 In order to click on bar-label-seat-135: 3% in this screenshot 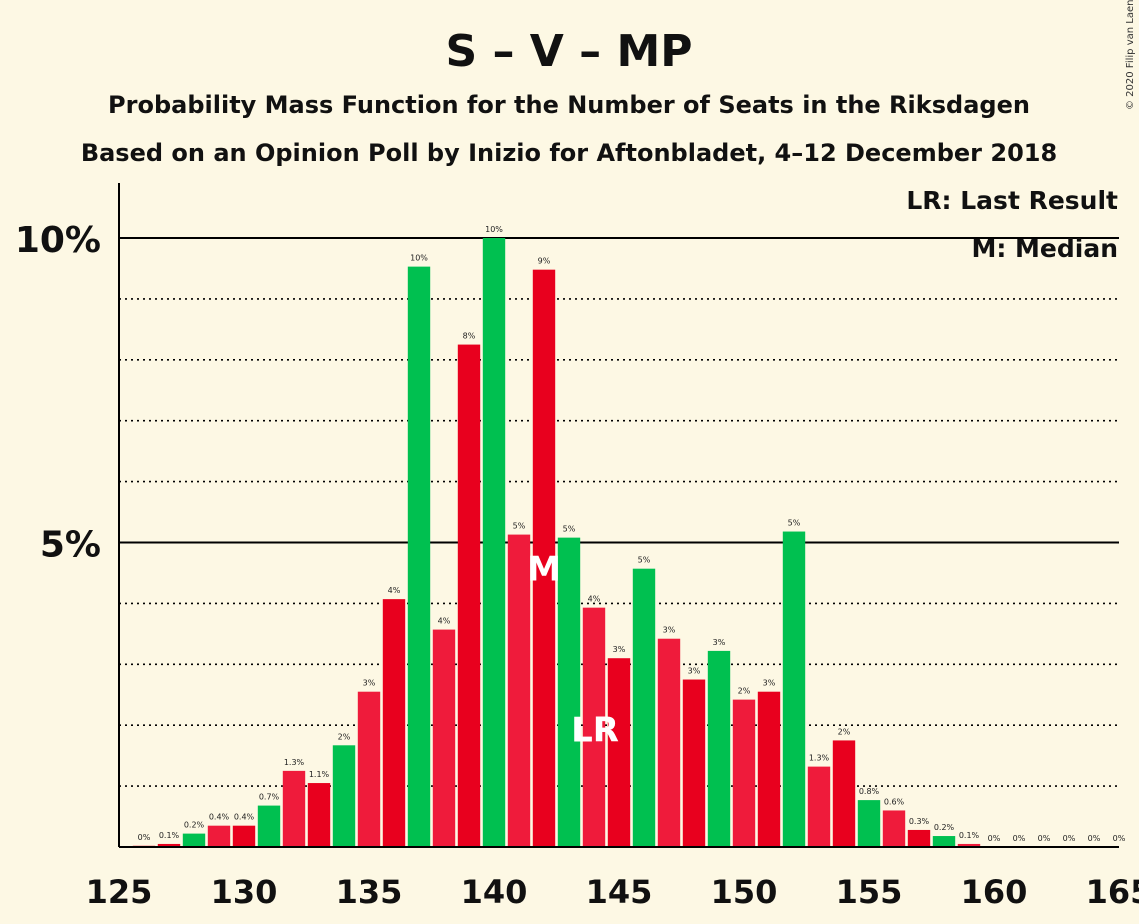, I will do `click(369, 683)`.